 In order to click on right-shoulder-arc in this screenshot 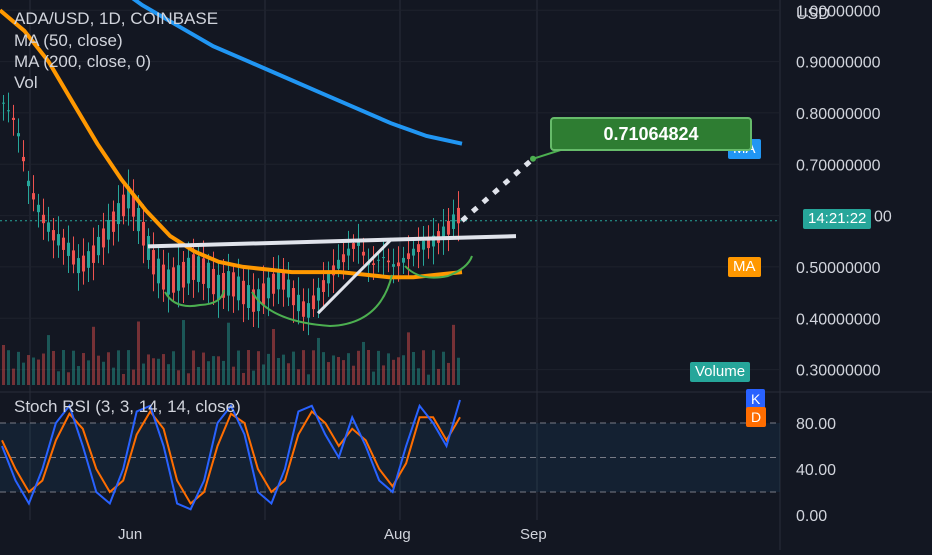, I will do `click(438, 267)`.